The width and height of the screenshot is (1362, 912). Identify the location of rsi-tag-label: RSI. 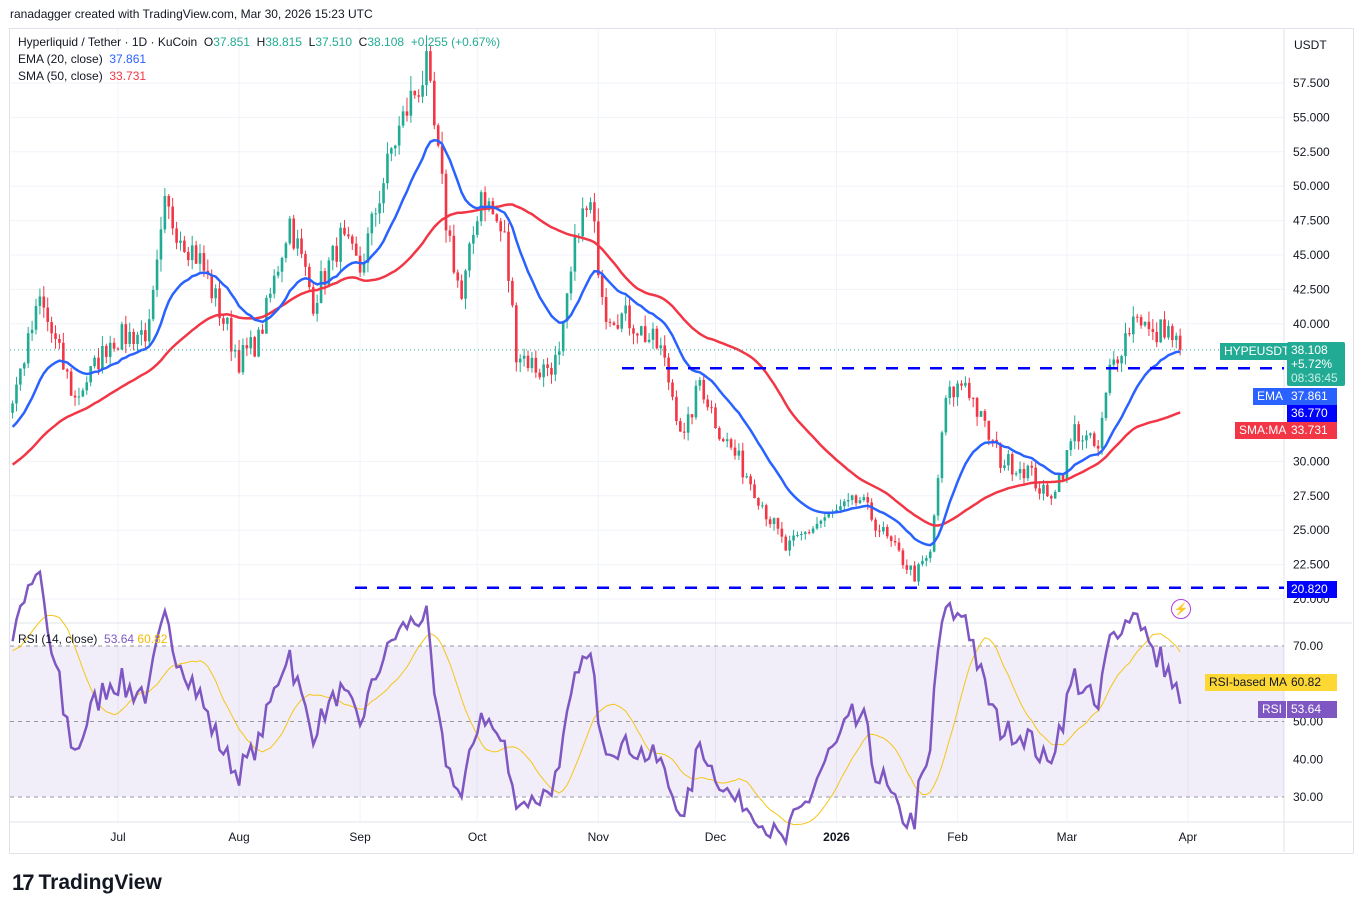
(1272, 709).